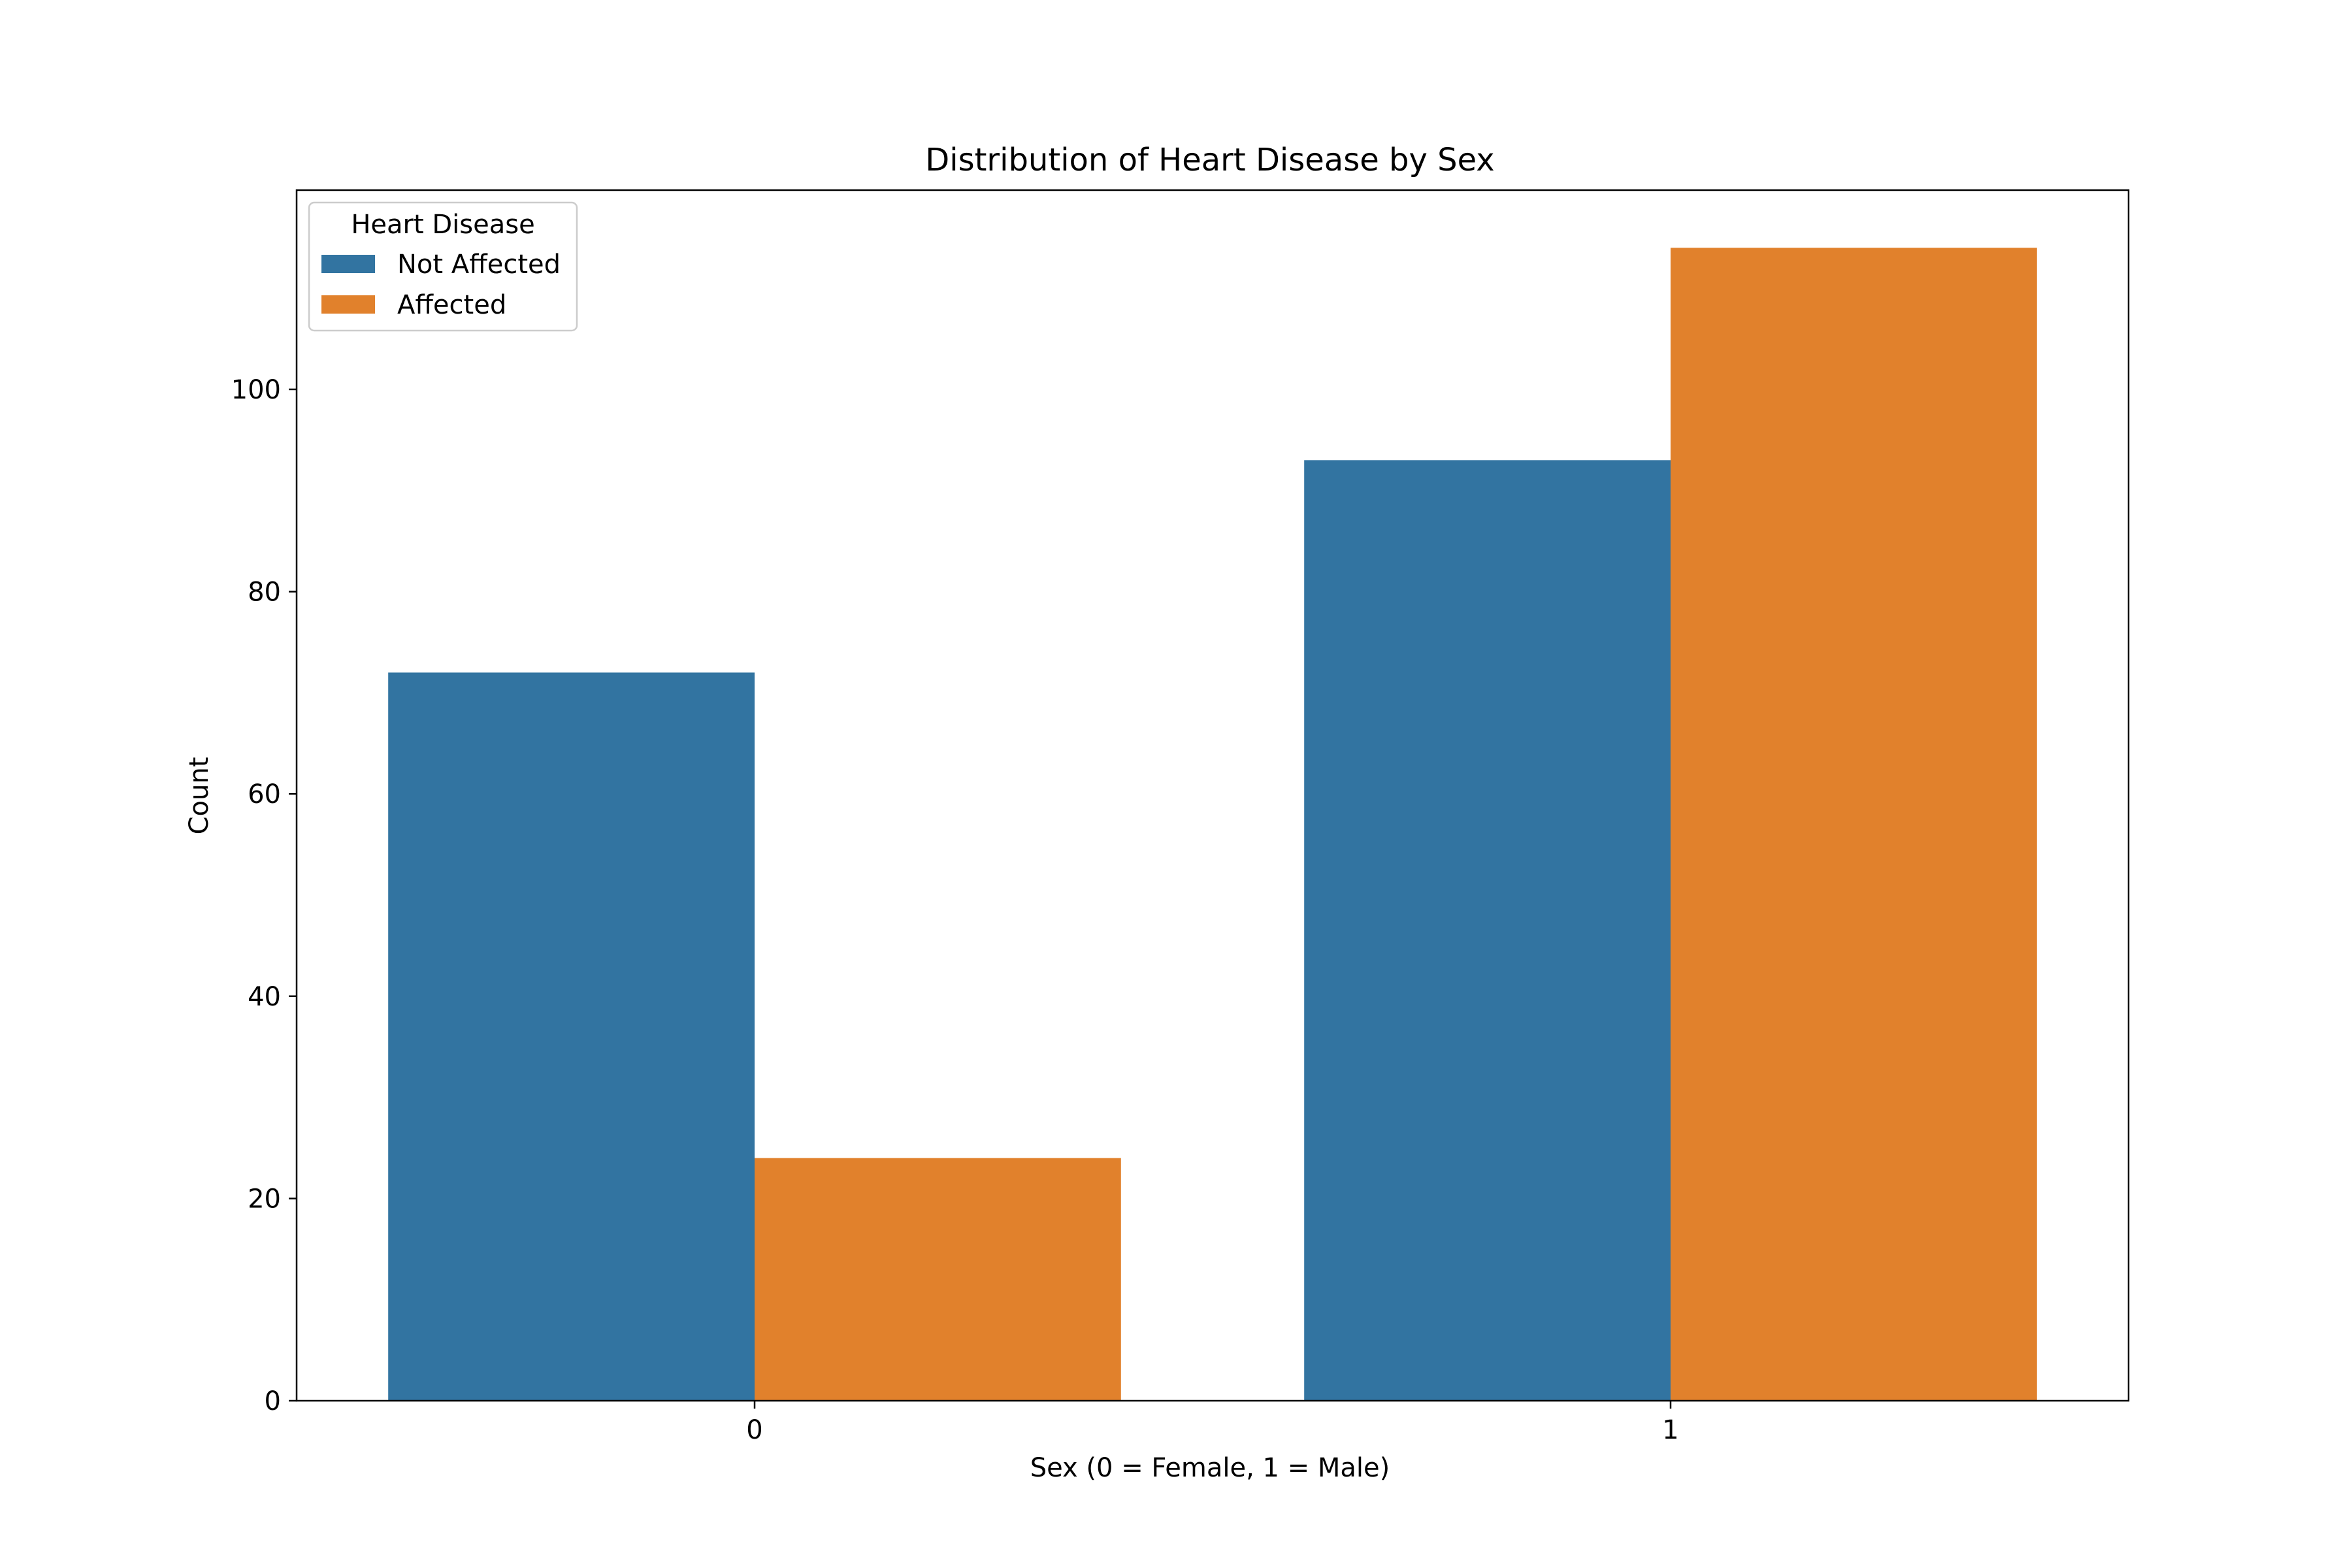  What do you see at coordinates (451, 305) in the screenshot?
I see `legend-label-affected: Affected` at bounding box center [451, 305].